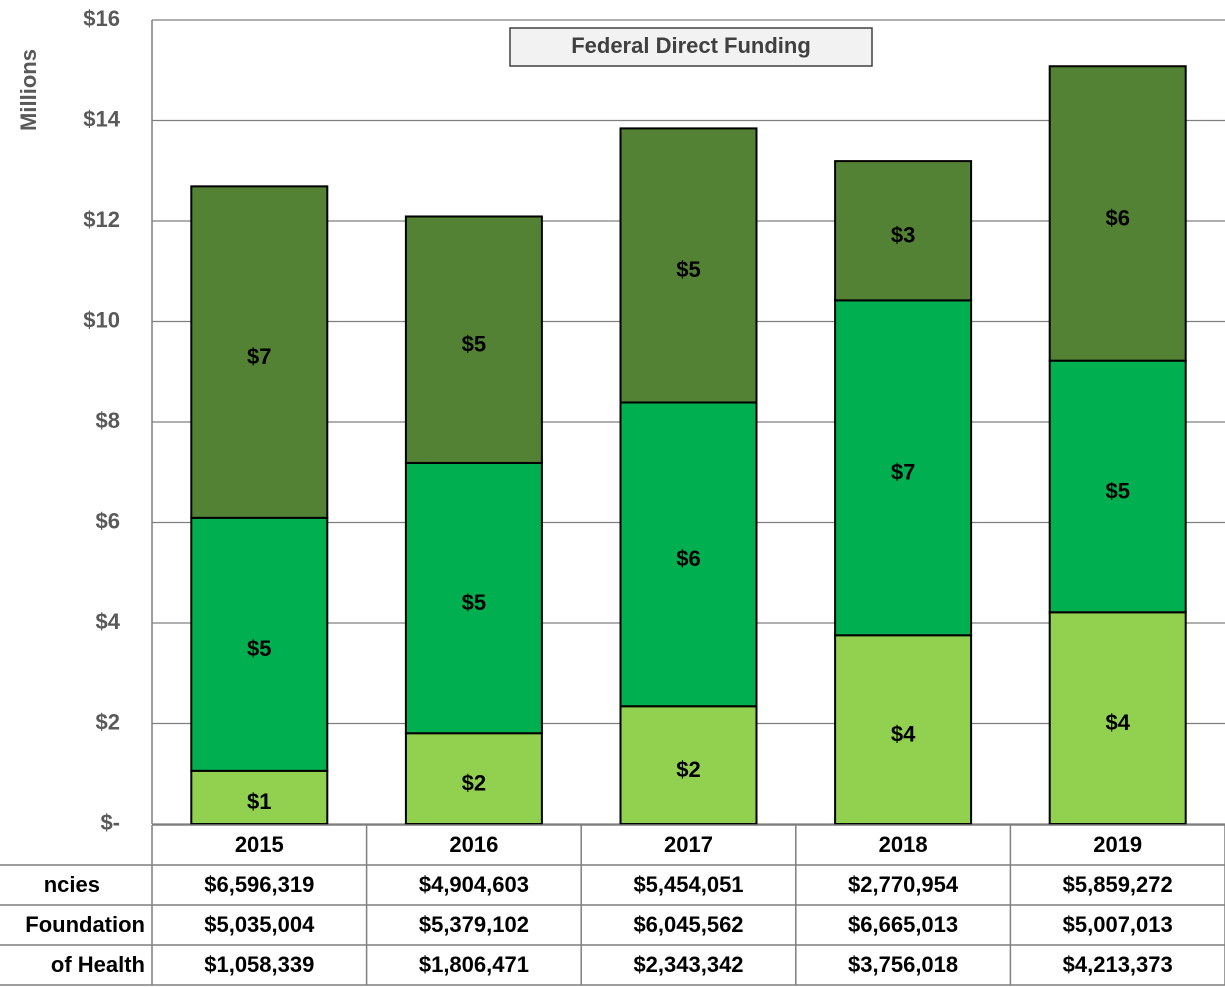 The height and width of the screenshot is (987, 1225). What do you see at coordinates (1118, 924) in the screenshot?
I see `table-cell: $5,007,013` at bounding box center [1118, 924].